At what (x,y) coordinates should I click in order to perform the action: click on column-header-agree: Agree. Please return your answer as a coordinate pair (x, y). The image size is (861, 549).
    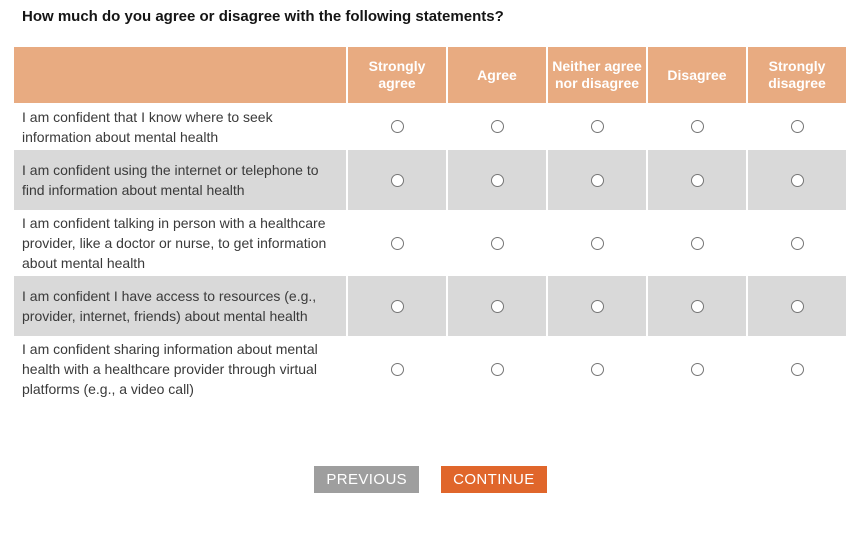
    Looking at the image, I should click on (496, 75).